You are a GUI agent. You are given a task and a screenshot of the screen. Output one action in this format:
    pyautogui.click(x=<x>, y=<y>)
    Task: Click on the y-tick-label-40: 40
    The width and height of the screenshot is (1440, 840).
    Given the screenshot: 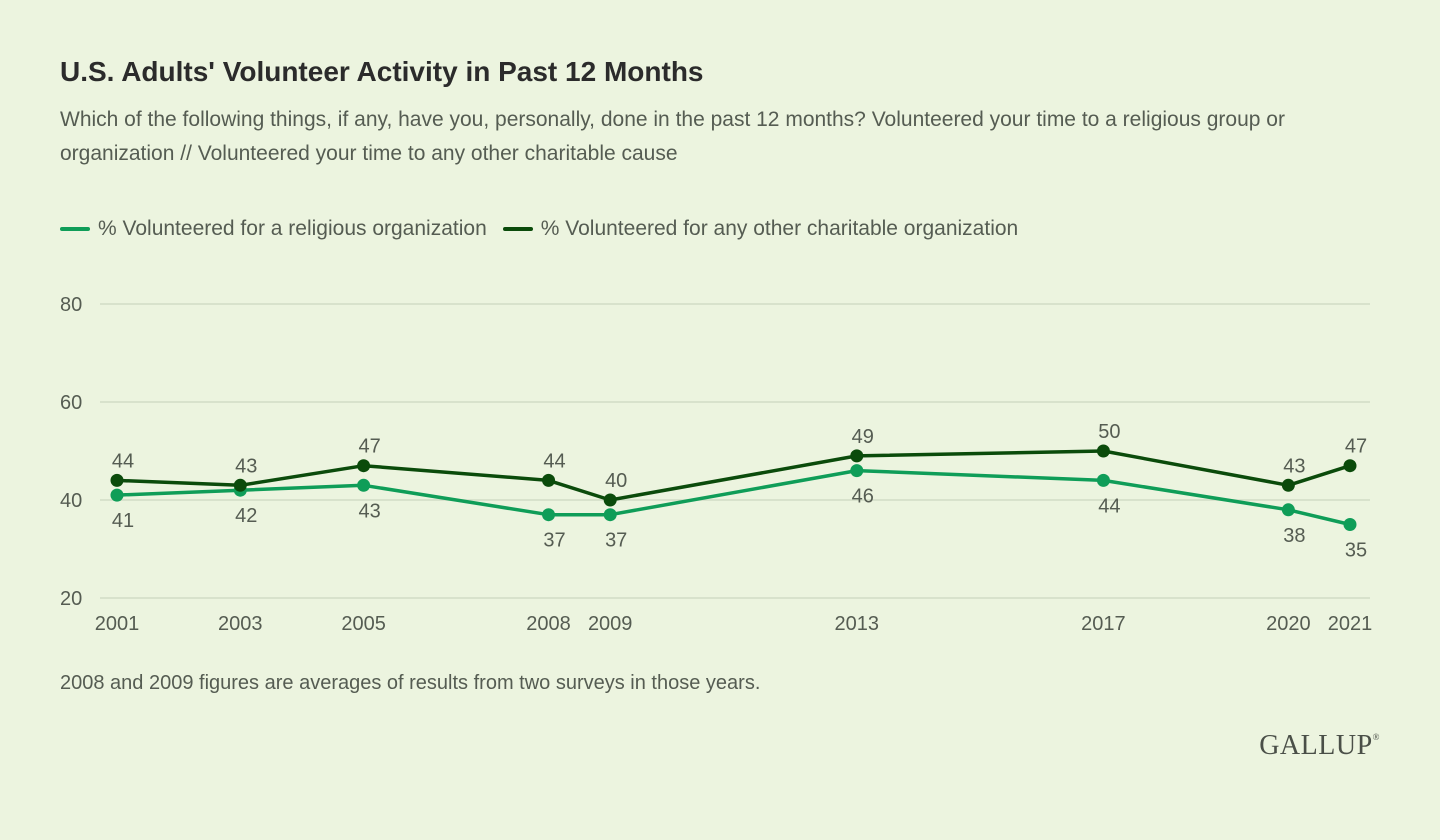 What is the action you would take?
    pyautogui.click(x=71, y=501)
    